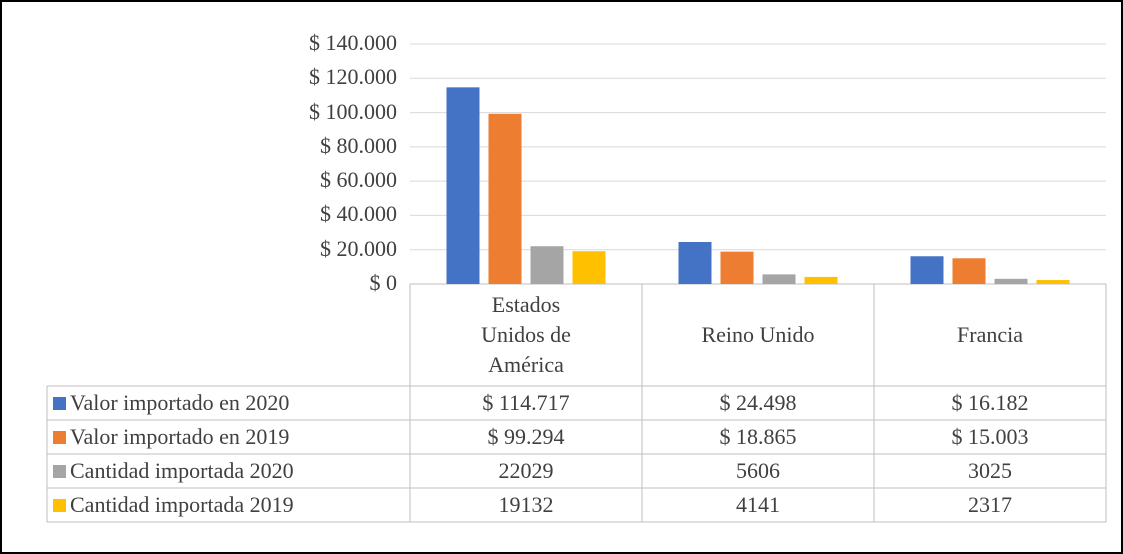 This screenshot has width=1123, height=554. What do you see at coordinates (180, 402) in the screenshot?
I see `legend-label: Valor importado en 2020` at bounding box center [180, 402].